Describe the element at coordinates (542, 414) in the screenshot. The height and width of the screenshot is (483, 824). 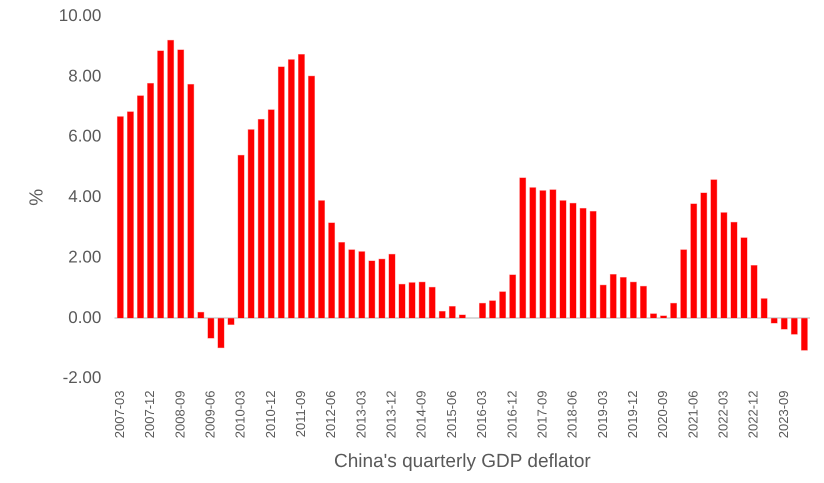
I see `x-tick-label: 2017-09` at that location.